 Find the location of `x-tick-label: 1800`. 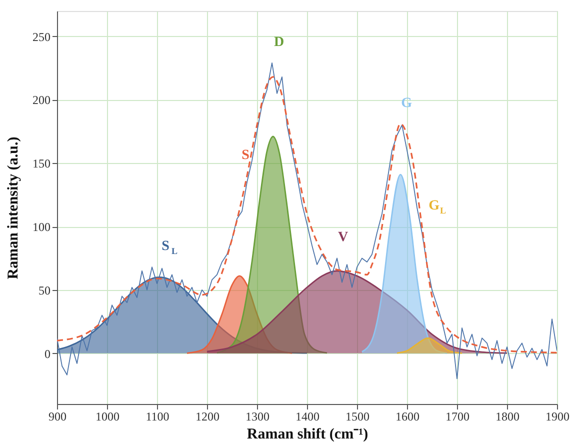

x-tick-label: 1800 is located at coordinates (508, 417).